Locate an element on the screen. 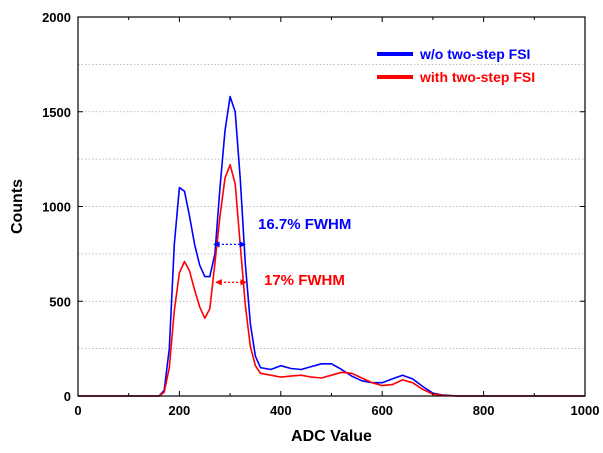  x-axis-label: ADC Value is located at coordinates (331, 436).